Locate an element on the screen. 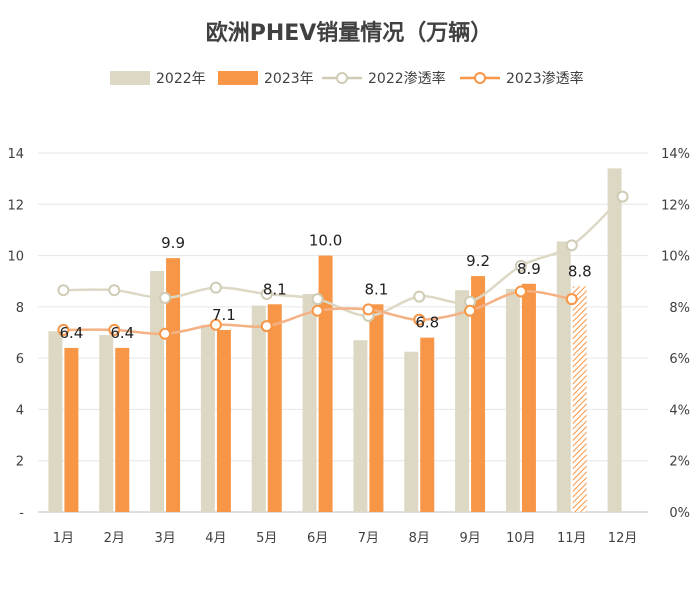 This screenshot has height=591, width=698. data-label-2023: 8.8 is located at coordinates (580, 271).